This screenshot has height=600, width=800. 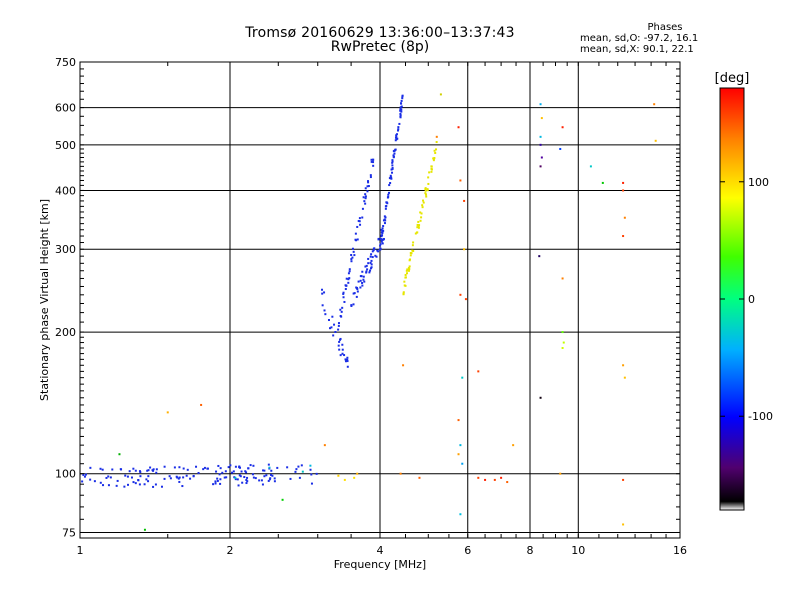 What do you see at coordinates (746, 299) in the screenshot?
I see `colorbar-ticks: 100 0 -100` at bounding box center [746, 299].